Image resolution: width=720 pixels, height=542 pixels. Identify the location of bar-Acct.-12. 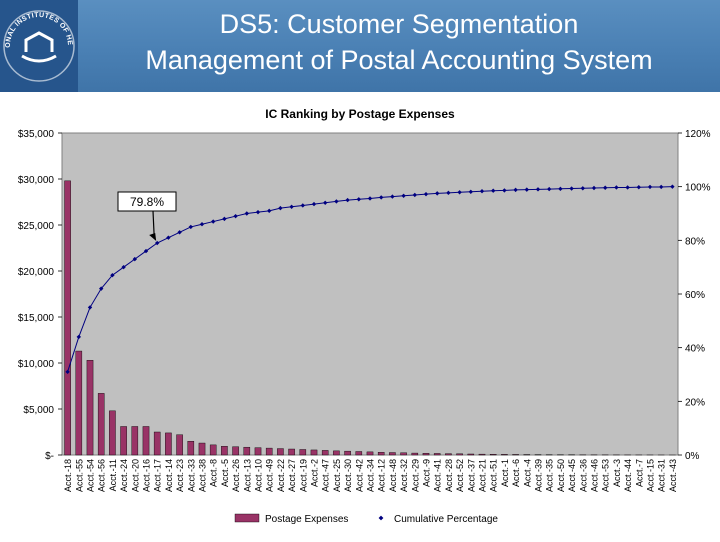
(381, 453).